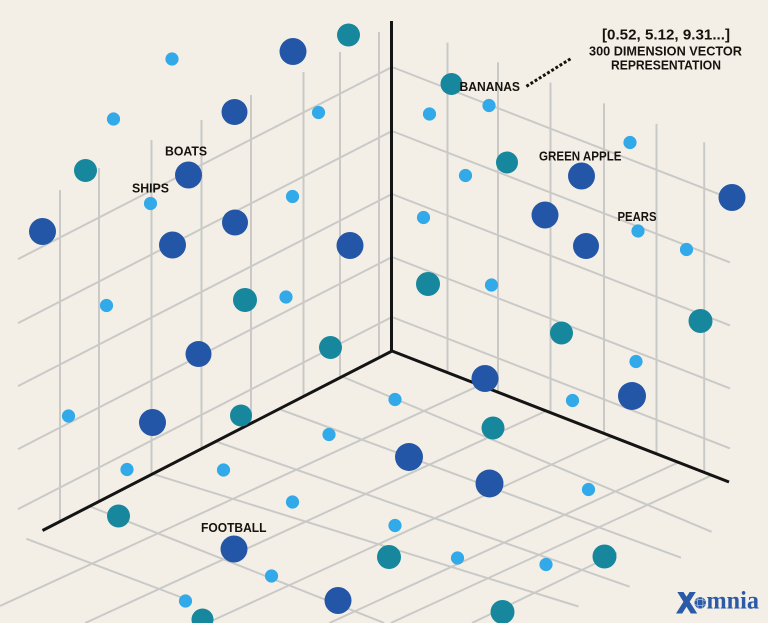 This screenshot has height=623, width=768. I want to click on svg-text: FOOTBALL, so click(234, 528).